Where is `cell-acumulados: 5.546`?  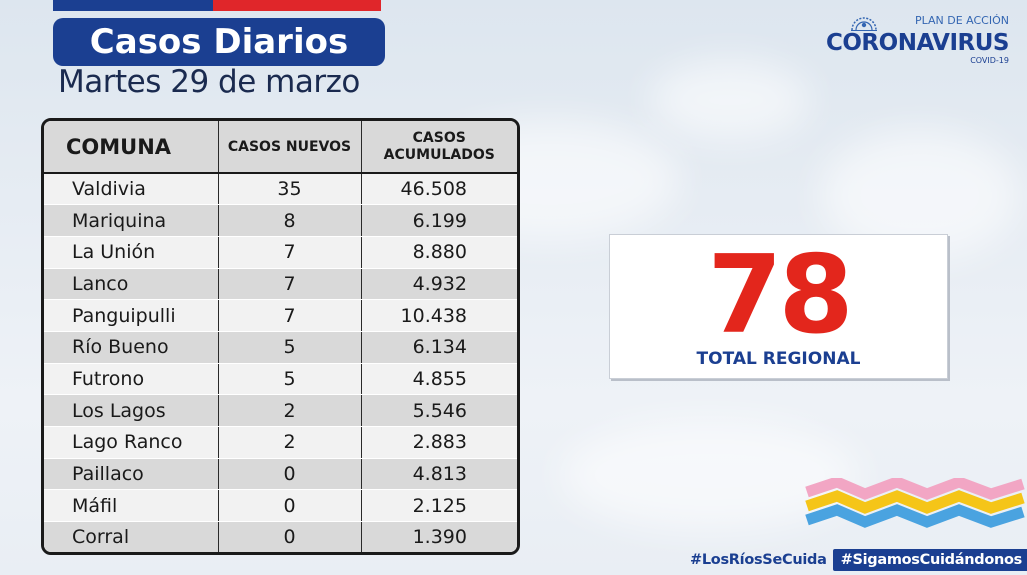 cell-acumulados: 5.546 is located at coordinates (439, 410).